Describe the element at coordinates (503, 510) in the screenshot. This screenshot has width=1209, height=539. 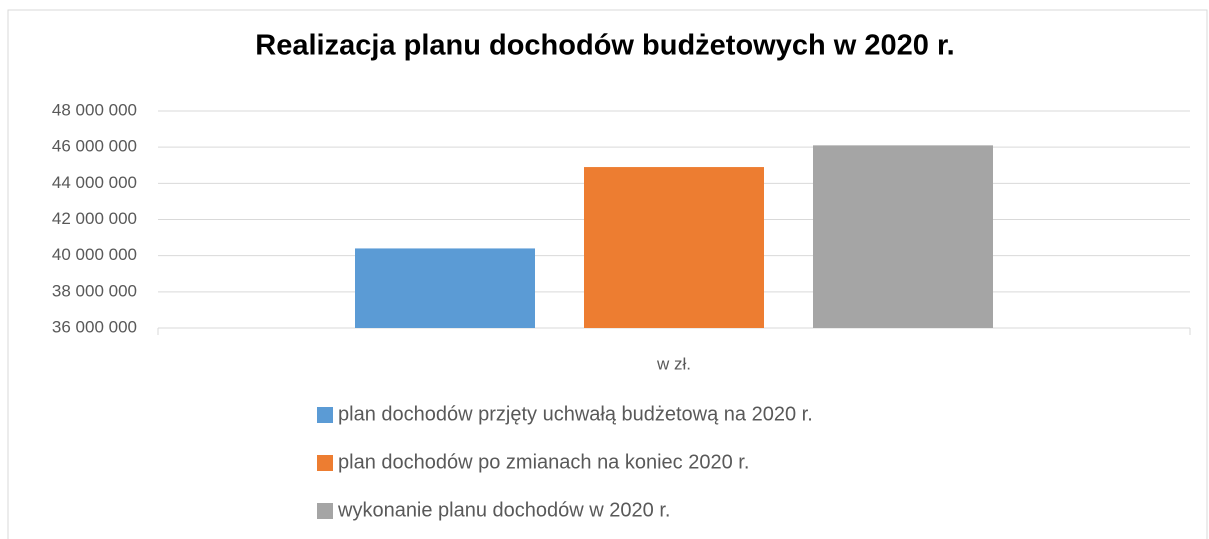
I see `legend-label: wykonanie planu dochodów w 2020 r.` at that location.